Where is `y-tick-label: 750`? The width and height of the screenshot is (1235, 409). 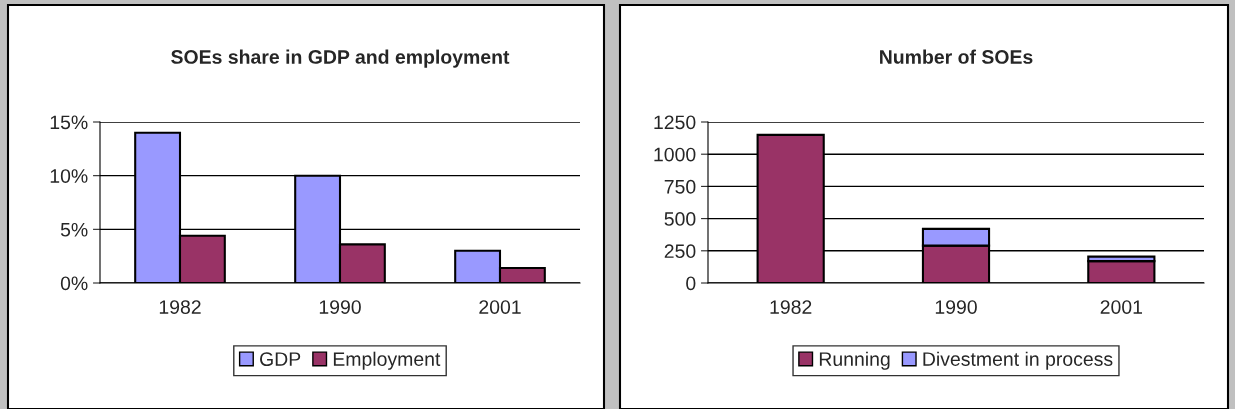
y-tick-label: 750 is located at coordinates (680, 186).